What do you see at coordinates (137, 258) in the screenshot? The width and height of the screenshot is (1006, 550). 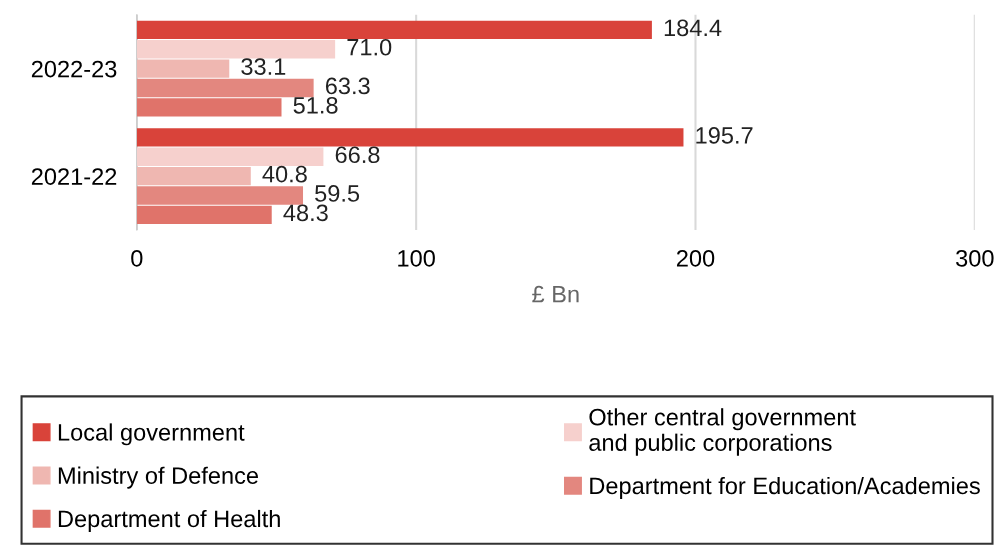 I see `x-tick-label: 0` at bounding box center [137, 258].